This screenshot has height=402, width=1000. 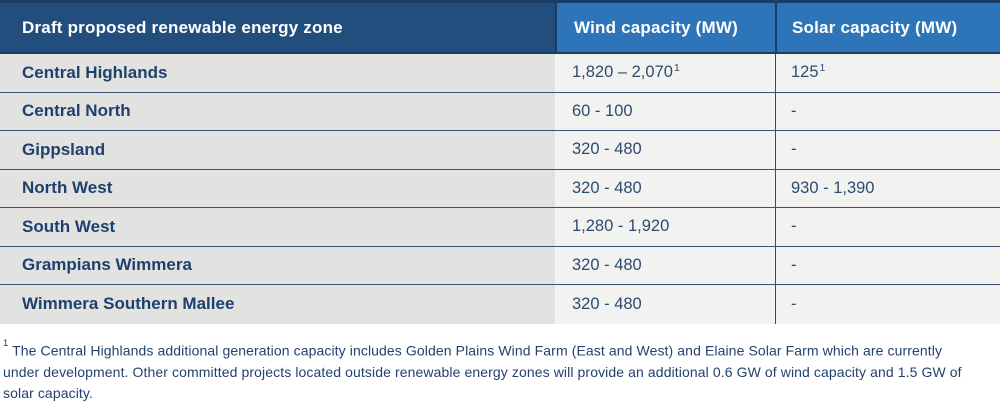 I want to click on column-header-zone: Draft proposed renewable energy zone, so click(x=277, y=27).